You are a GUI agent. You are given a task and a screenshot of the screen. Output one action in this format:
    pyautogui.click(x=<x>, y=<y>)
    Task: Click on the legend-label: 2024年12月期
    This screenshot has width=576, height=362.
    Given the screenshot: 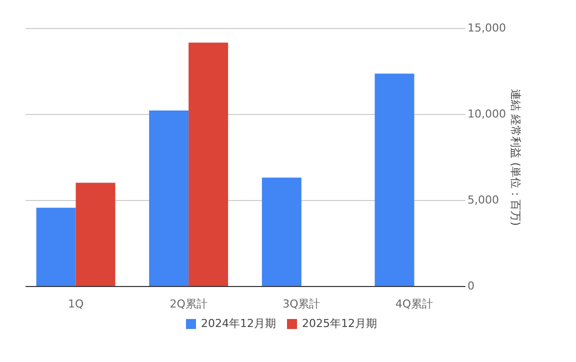 What is the action you would take?
    pyautogui.click(x=238, y=323)
    